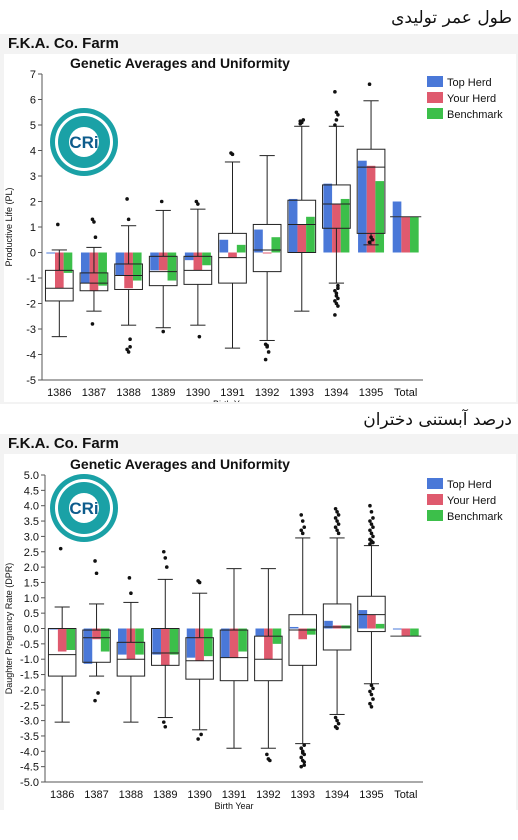 This screenshot has height=840, width=518. I want to click on y-axis-label: Daughter Pregnancy Rate (DPR), so click(9, 629).